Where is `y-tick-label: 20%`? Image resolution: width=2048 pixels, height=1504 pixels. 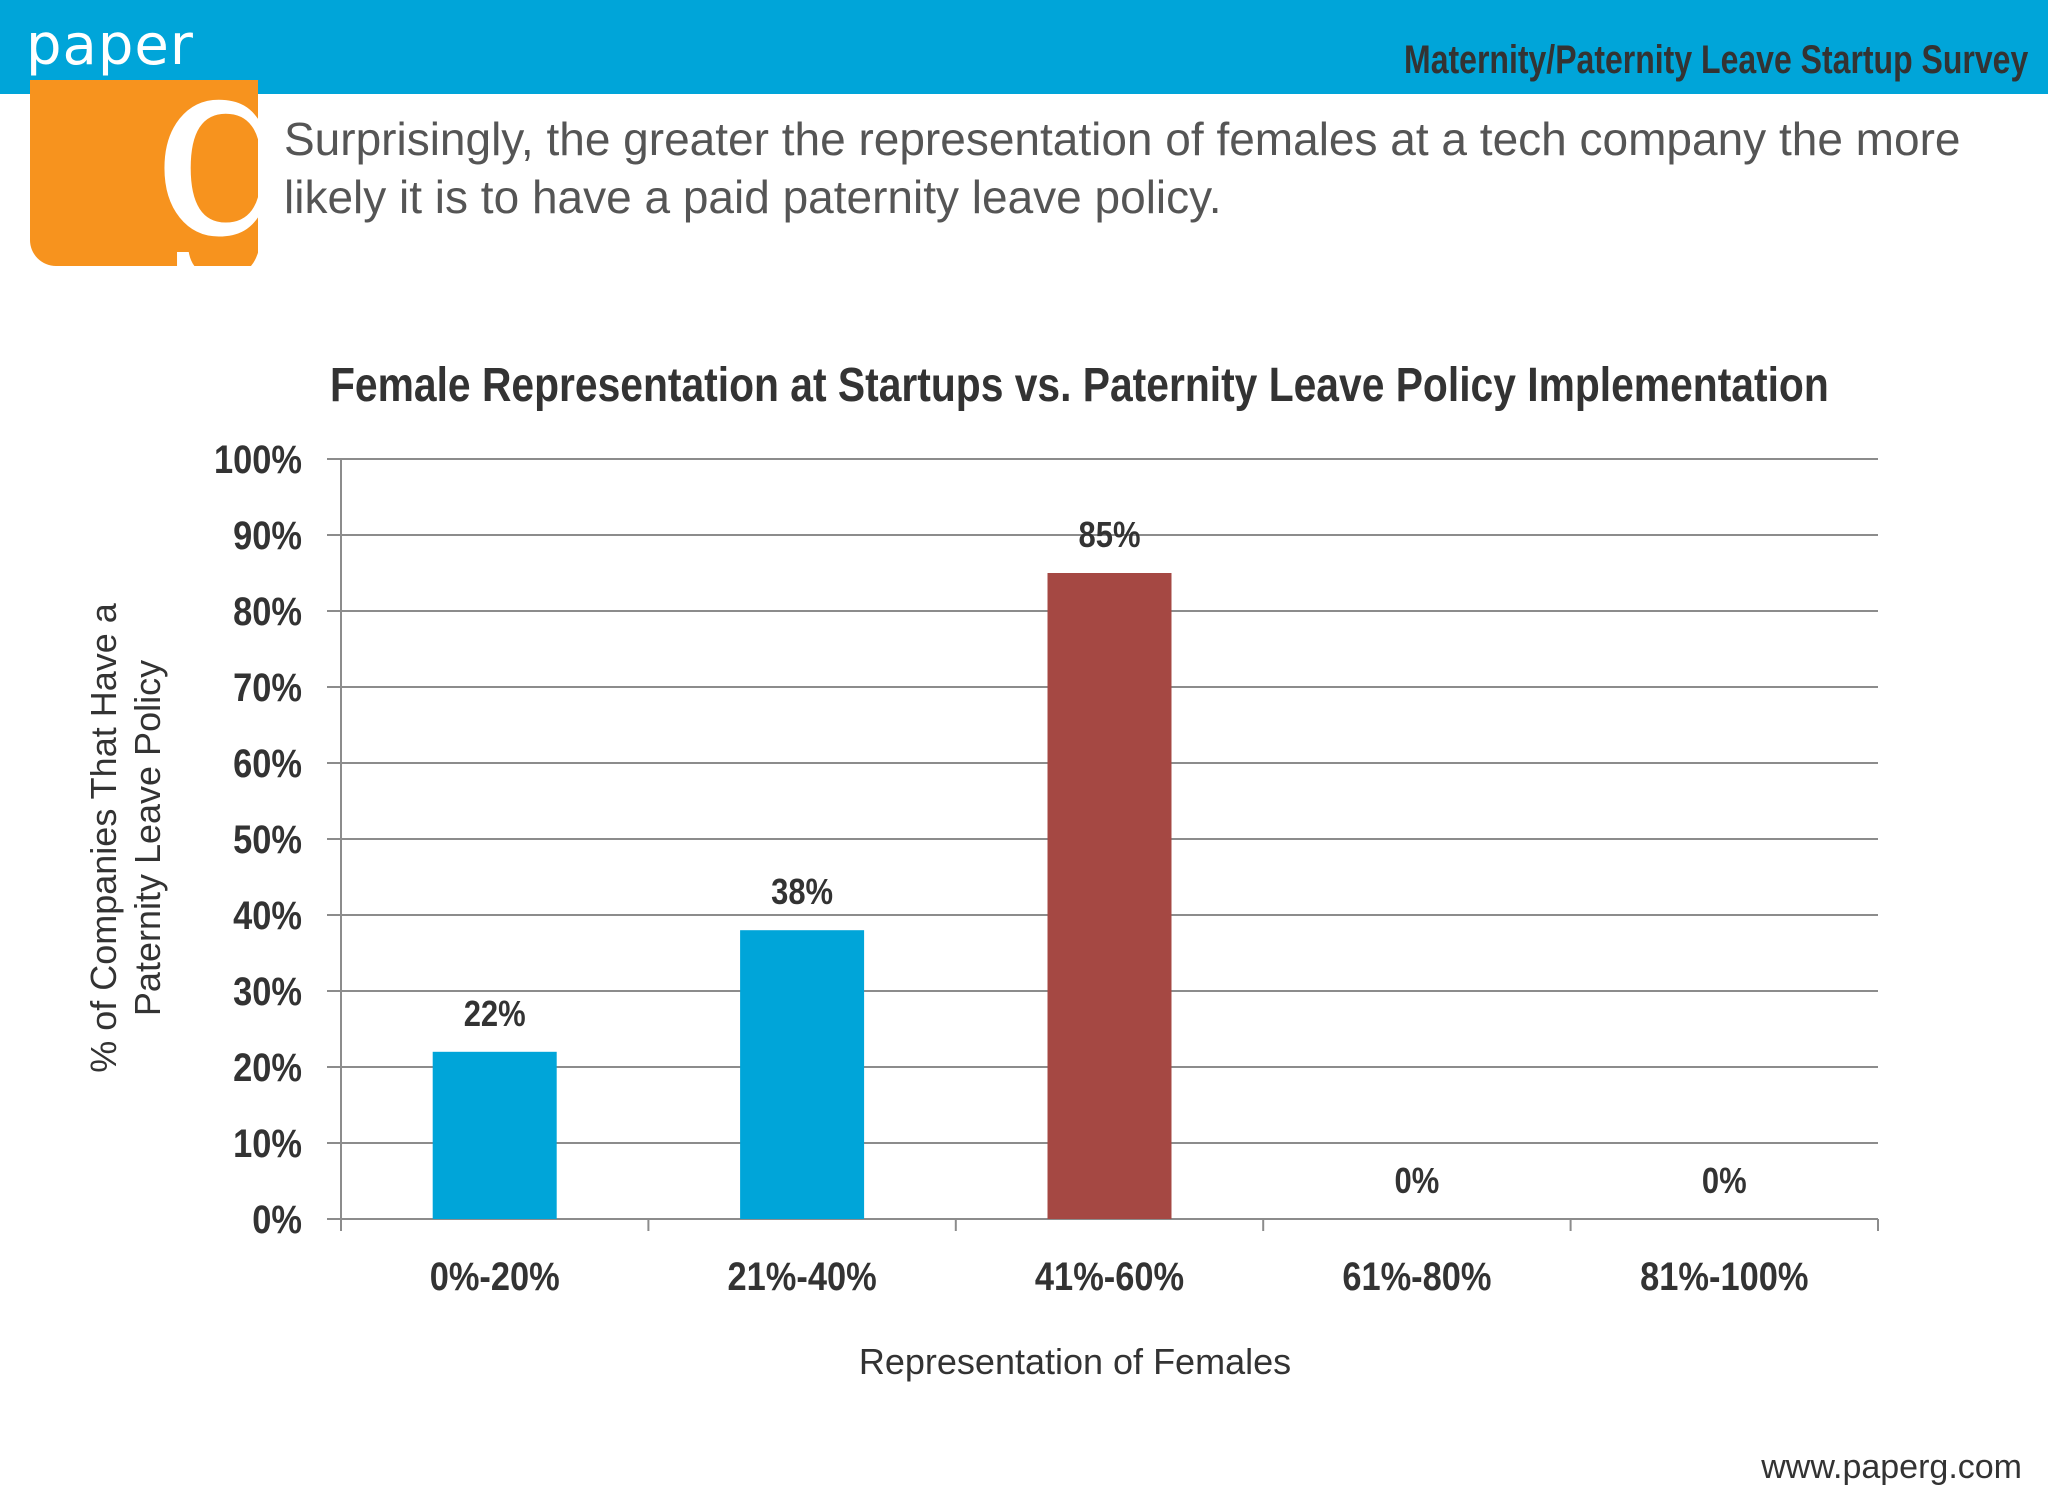
y-tick-label: 20% is located at coordinates (267, 1067).